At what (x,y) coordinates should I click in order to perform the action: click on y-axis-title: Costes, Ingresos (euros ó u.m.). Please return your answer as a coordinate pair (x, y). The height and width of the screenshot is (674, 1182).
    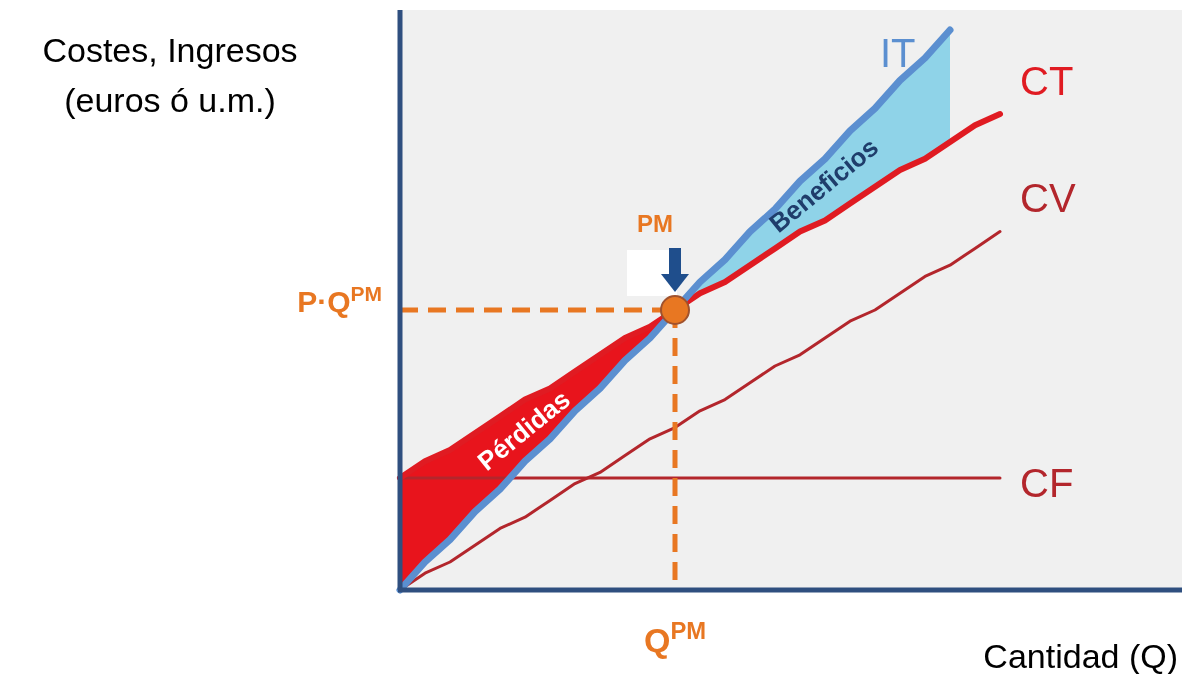
    Looking at the image, I should click on (170, 75).